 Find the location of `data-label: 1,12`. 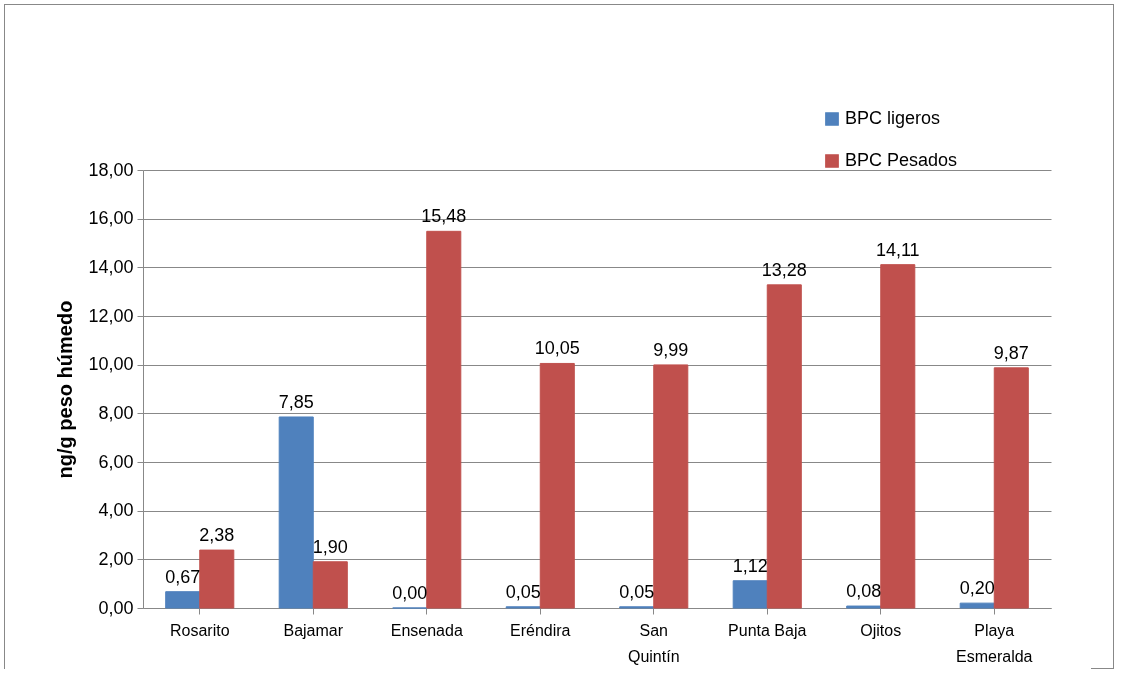

data-label: 1,12 is located at coordinates (750, 565).